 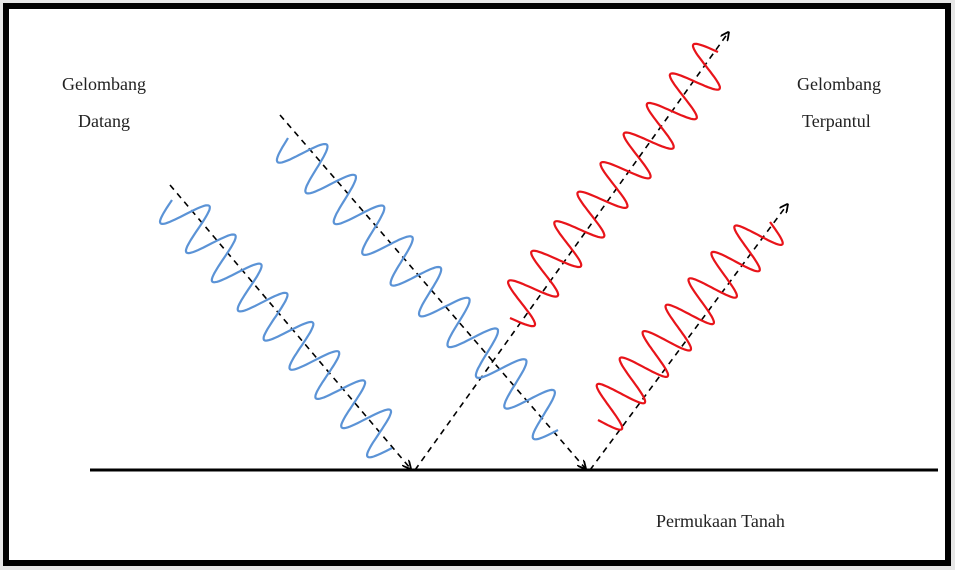 I want to click on incident-label: Gelombang, so click(x=104, y=84).